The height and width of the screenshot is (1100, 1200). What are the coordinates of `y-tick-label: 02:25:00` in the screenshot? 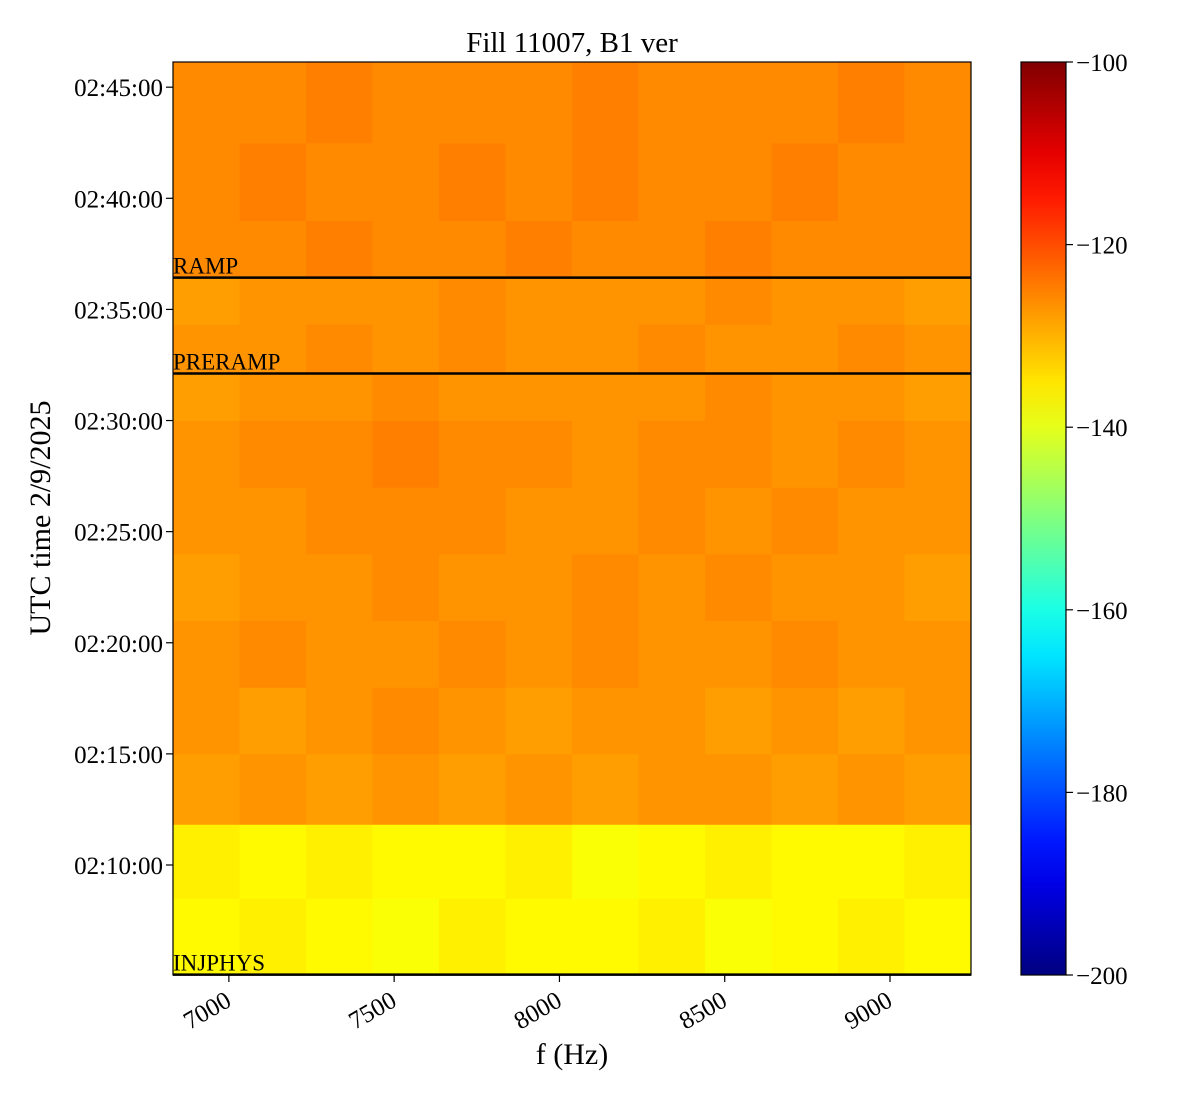 It's located at (118, 533).